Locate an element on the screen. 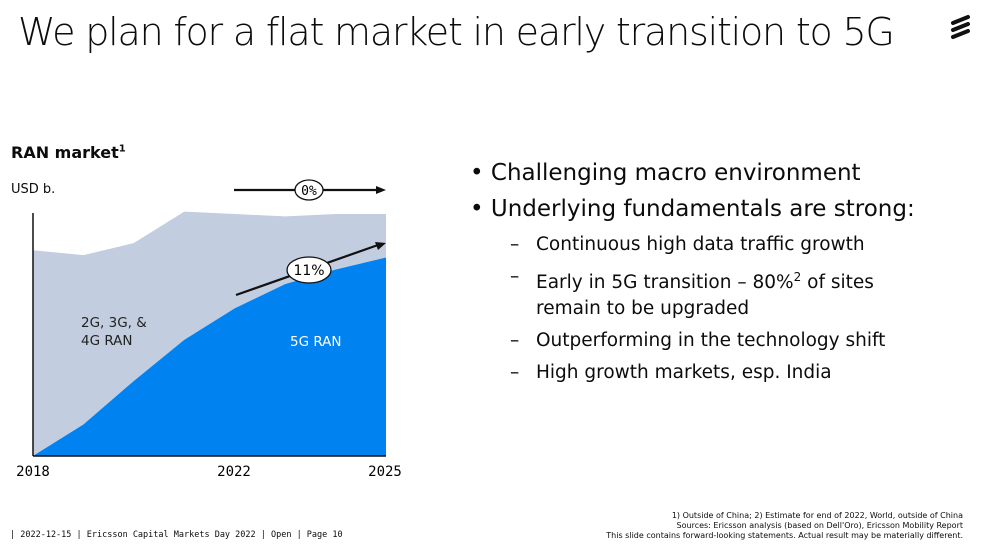 The height and width of the screenshot is (552, 985). series-label-legacy: 2G, 3G, & is located at coordinates (114, 323).